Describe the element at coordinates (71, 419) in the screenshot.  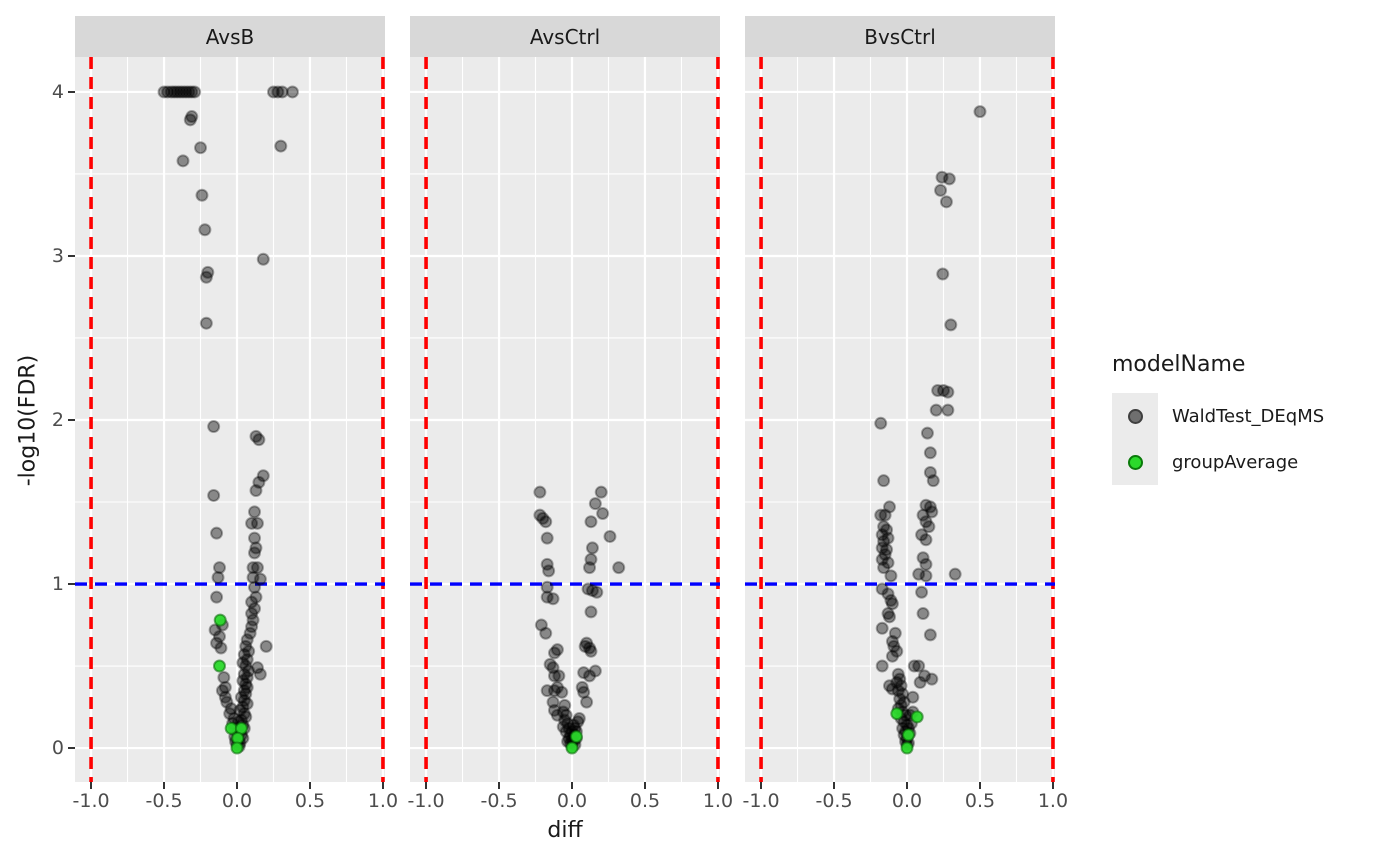
I see `y-axis-tick-mark` at that location.